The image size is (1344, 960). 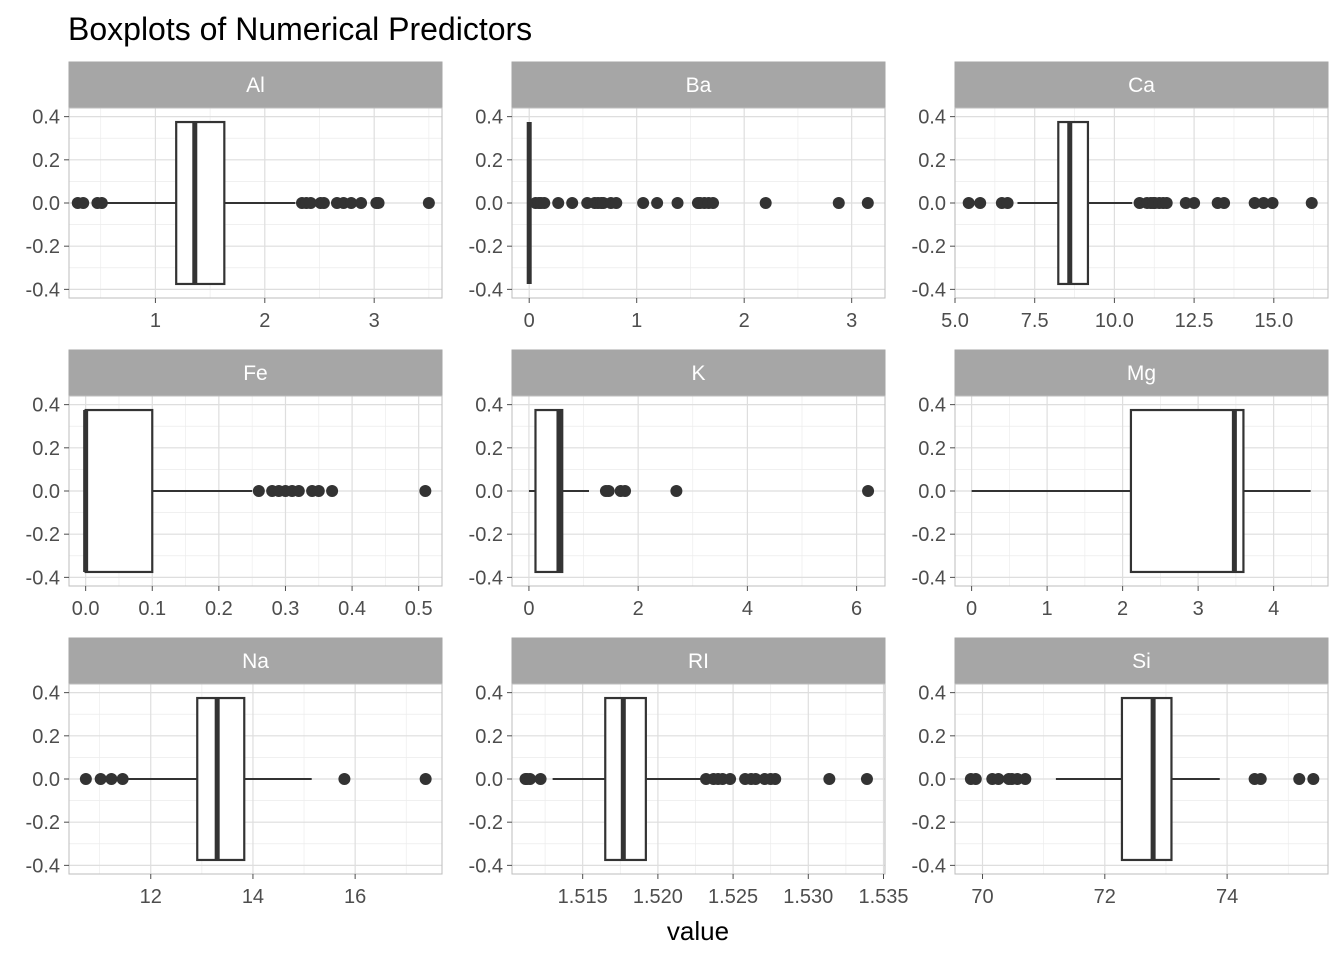 I want to click on x-tick-label: 12.5, so click(x=1194, y=321).